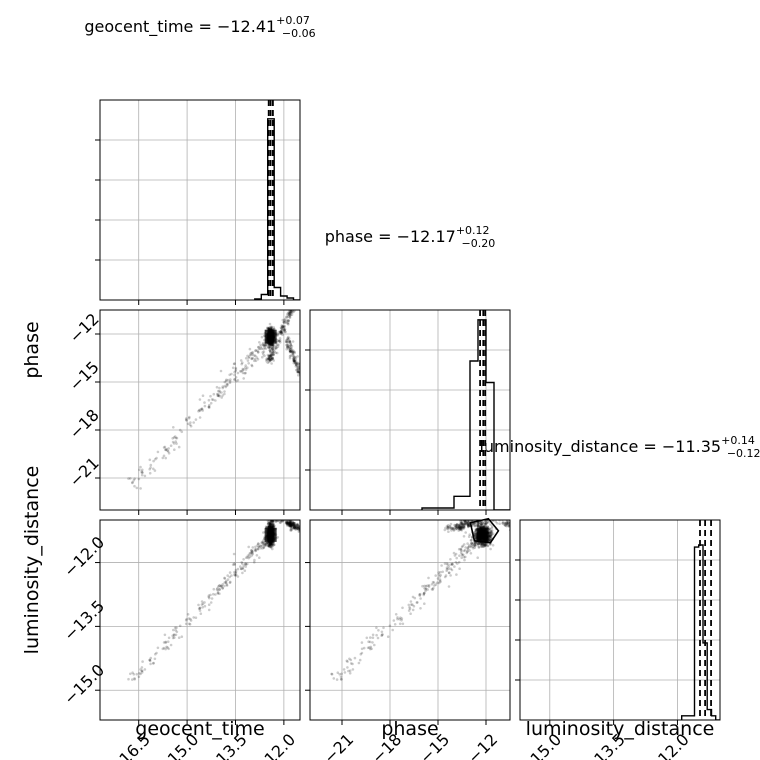 The height and width of the screenshot is (760, 760). I want to click on title-phase: phase = −12.17+0.12 −0.20, so click(410, 237).